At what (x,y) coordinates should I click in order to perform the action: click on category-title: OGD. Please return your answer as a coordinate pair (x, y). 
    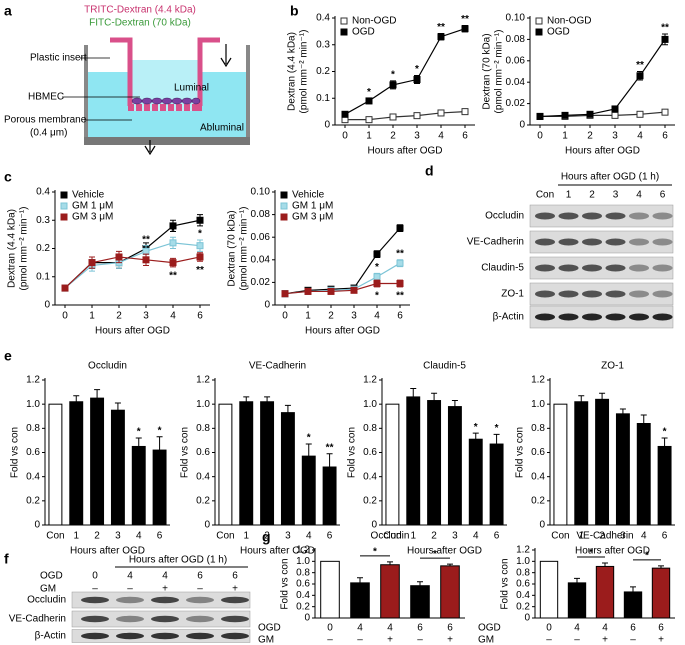
    Looking at the image, I should click on (489, 628).